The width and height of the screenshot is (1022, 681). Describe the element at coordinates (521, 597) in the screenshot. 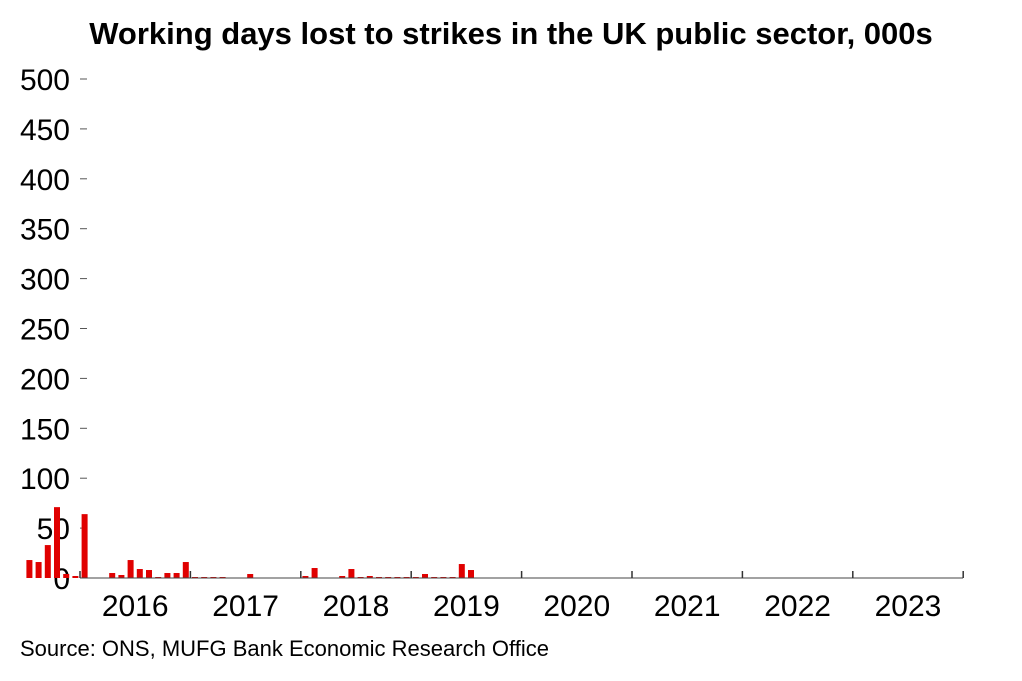

I see `x-axis: 2016 2017 2018 2019 2020 2021 2022 2023` at that location.